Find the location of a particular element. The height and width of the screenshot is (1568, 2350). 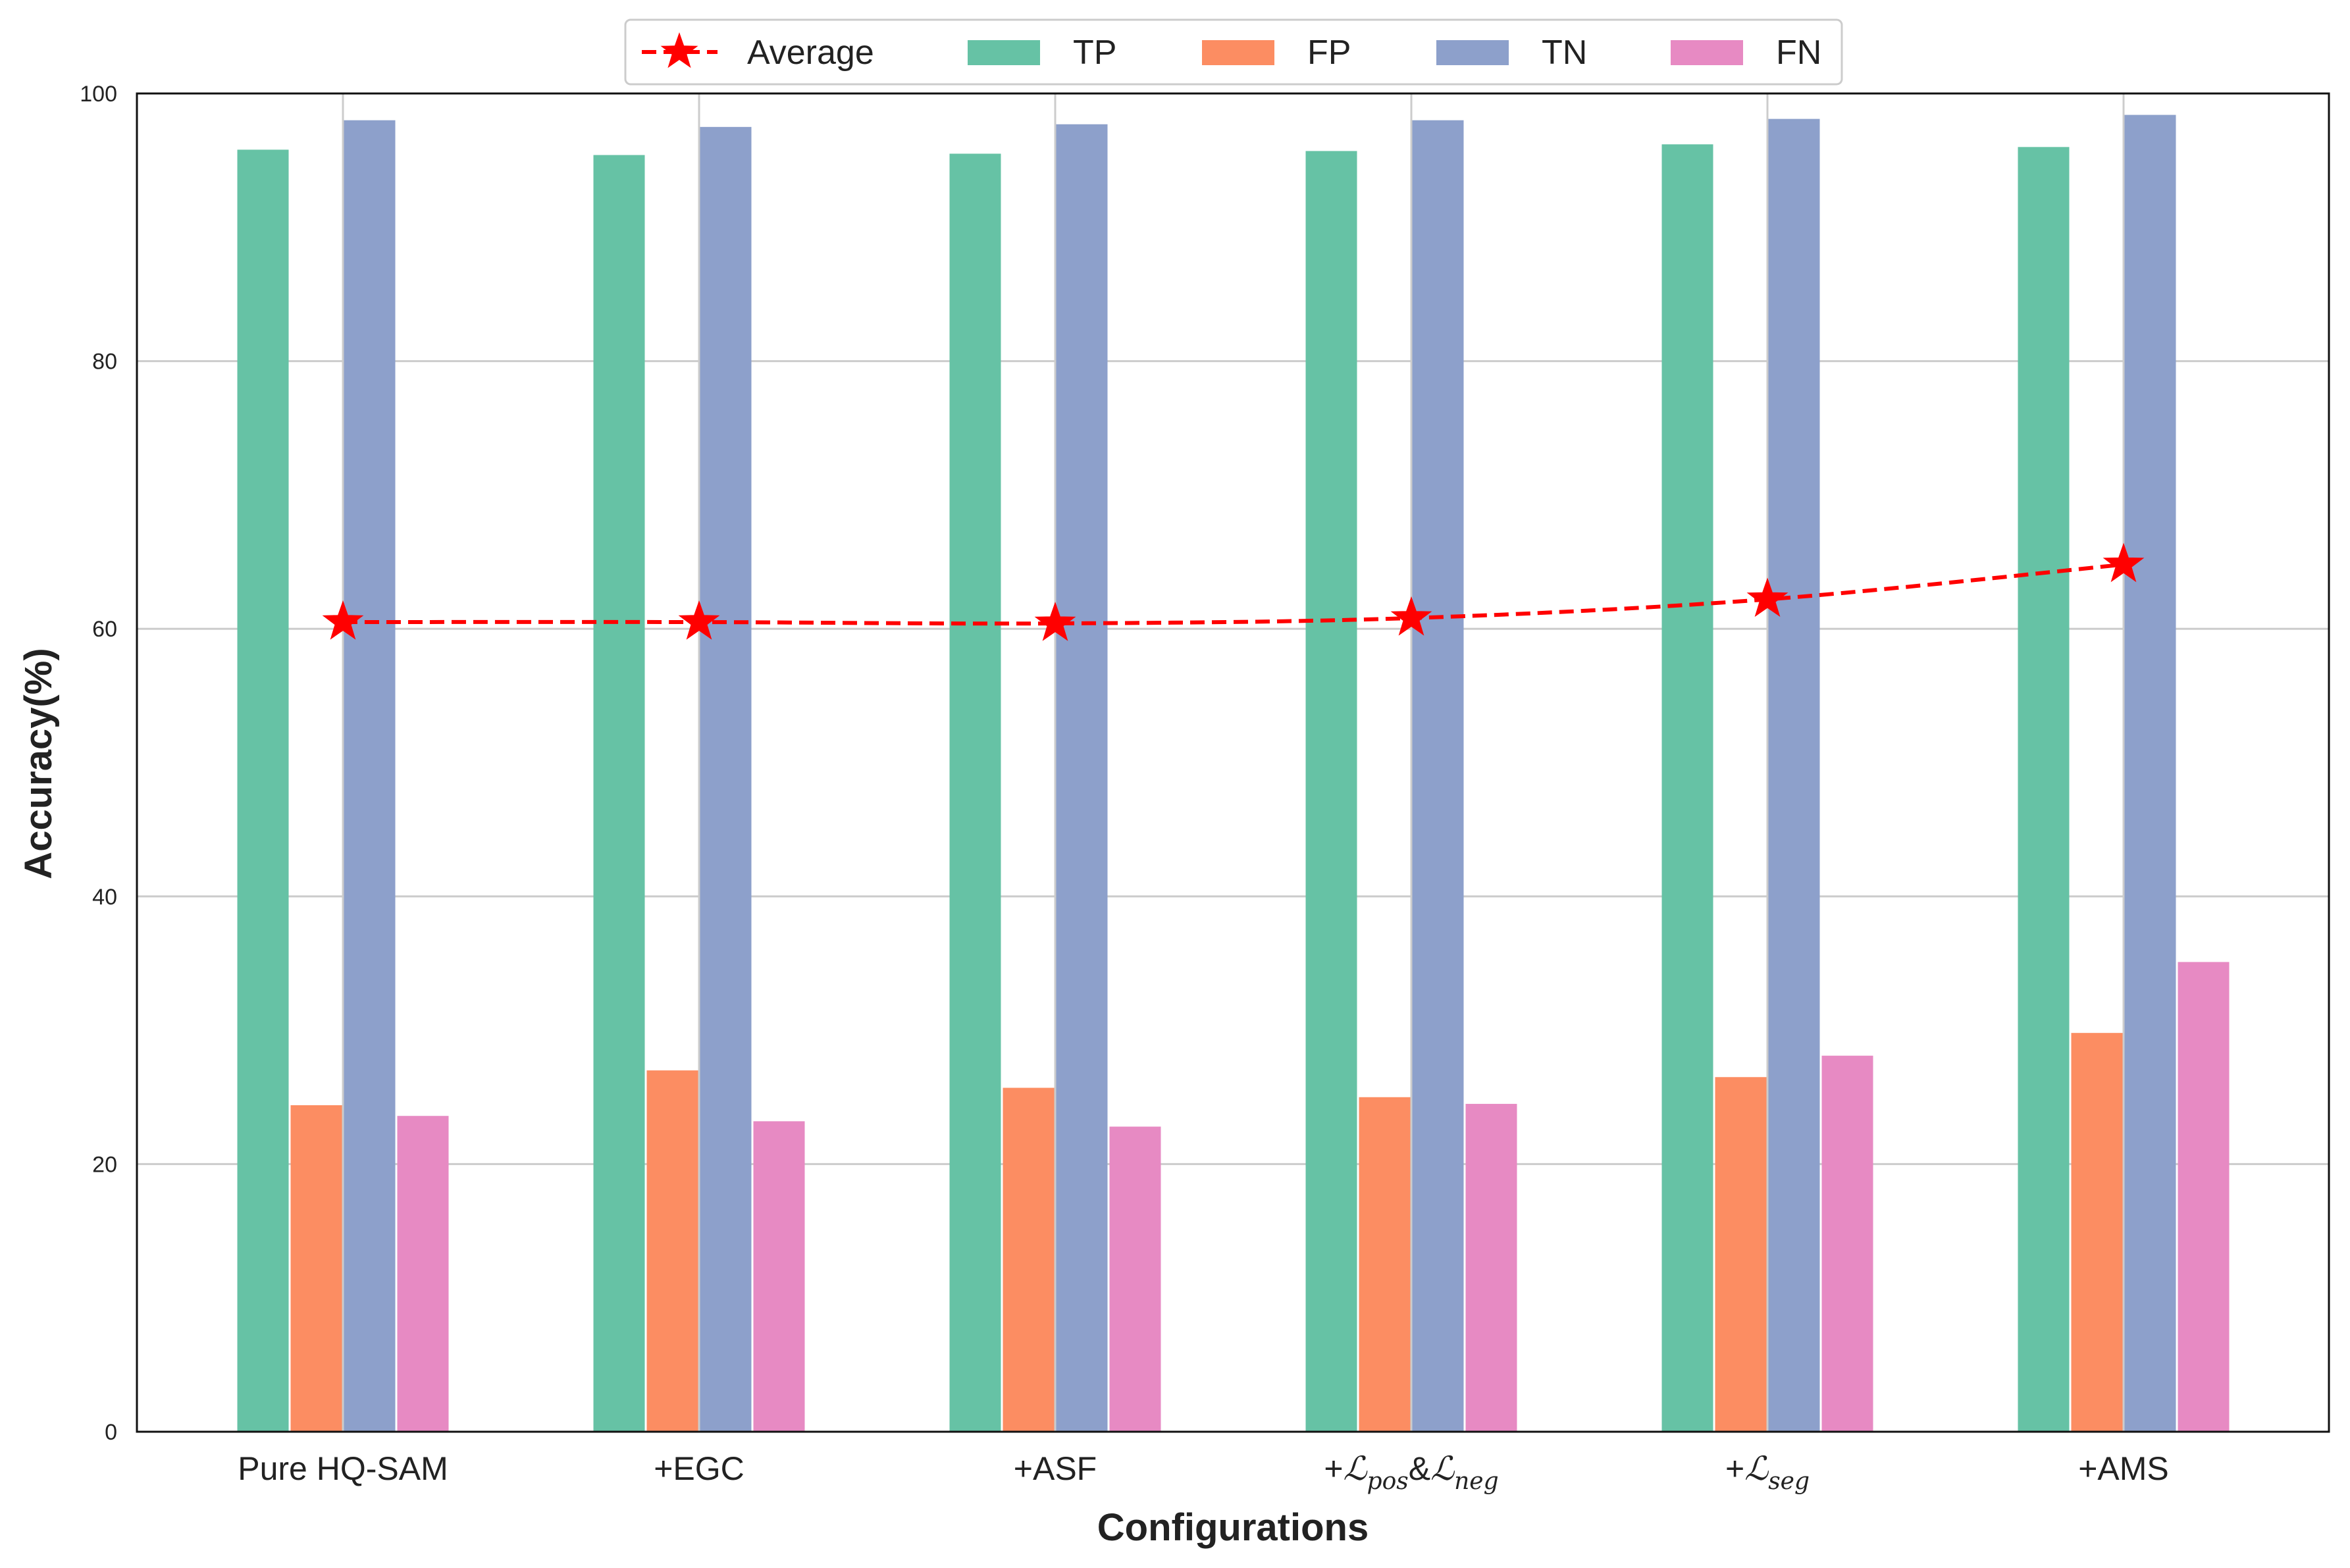

legend-average-marker is located at coordinates (679, 50).